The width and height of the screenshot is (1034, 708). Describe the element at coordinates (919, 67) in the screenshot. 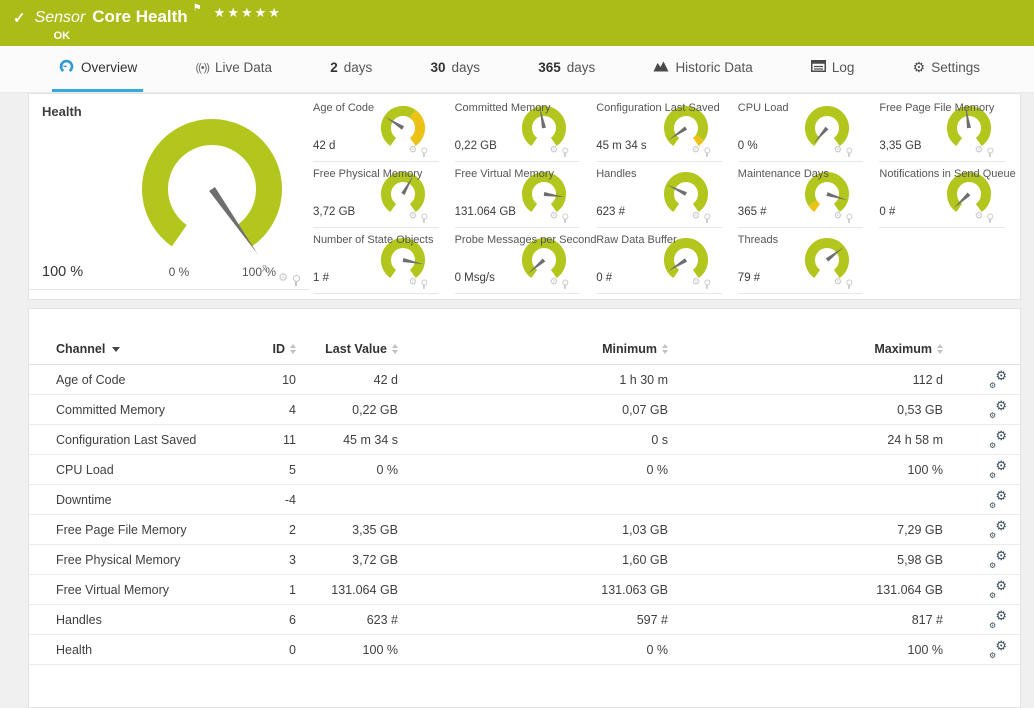

I see `settings-gear-icon: ⚙` at that location.